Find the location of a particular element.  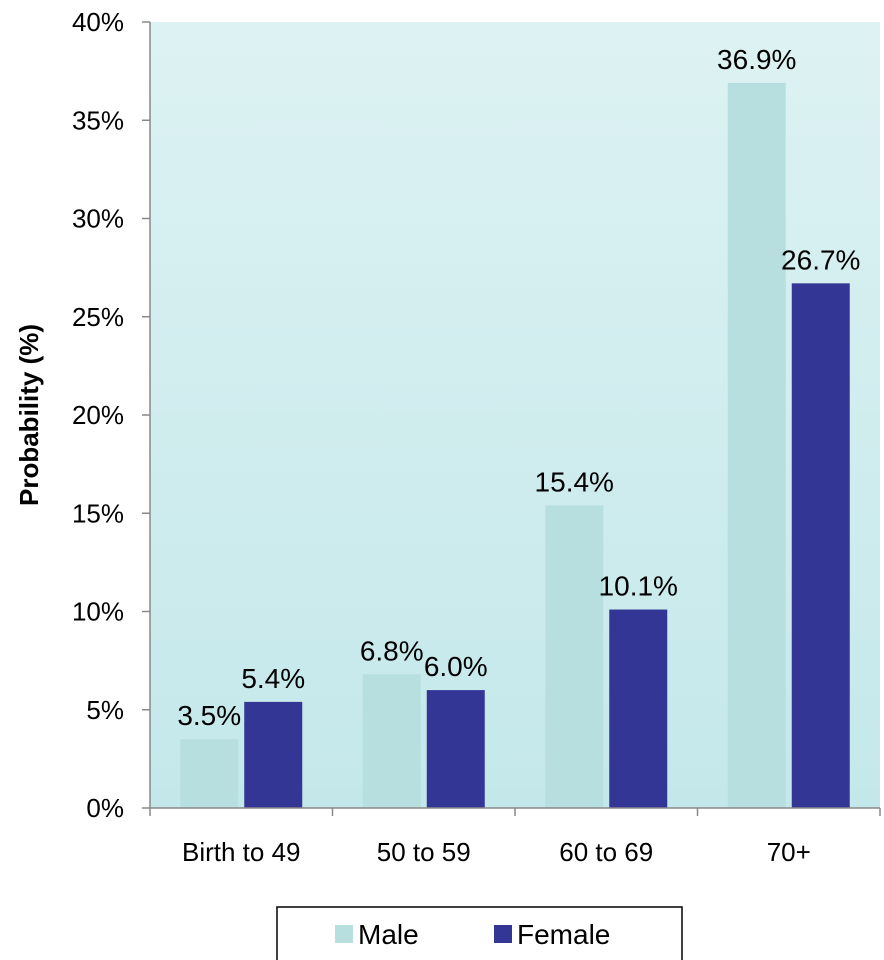

y-tick-label: 15% is located at coordinates (98, 513).